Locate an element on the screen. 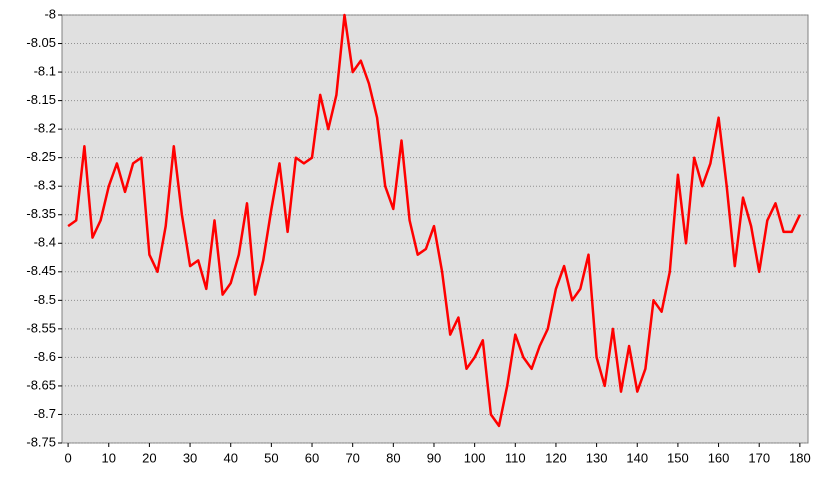 This screenshot has height=489, width=819. x-tick-label: 110 is located at coordinates (515, 457).